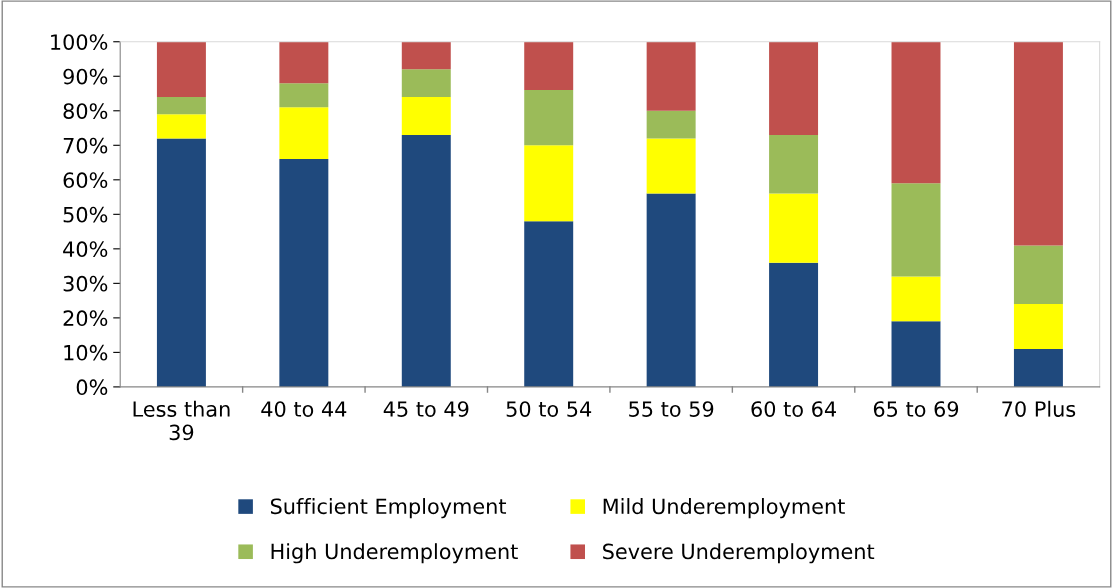  What do you see at coordinates (739, 553) in the screenshot?
I see `legend-label: Severe Underemployment` at bounding box center [739, 553].